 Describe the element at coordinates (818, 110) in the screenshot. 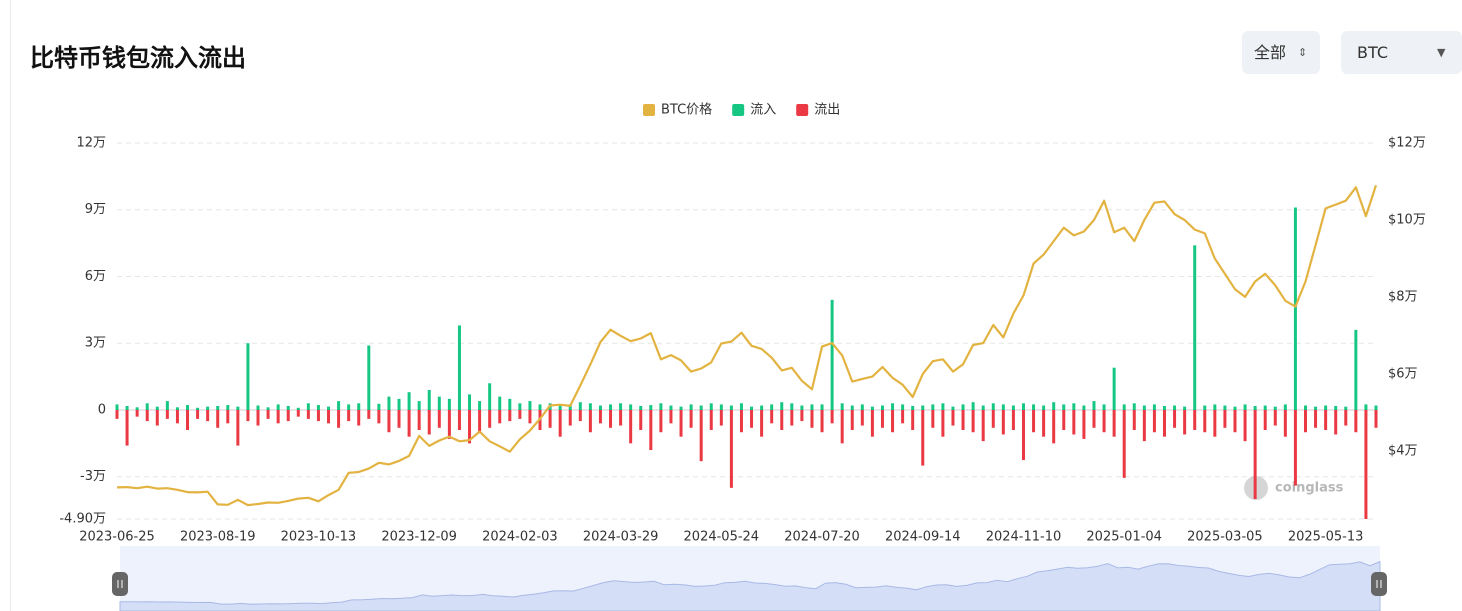

I see `legend-item: 流出` at that location.